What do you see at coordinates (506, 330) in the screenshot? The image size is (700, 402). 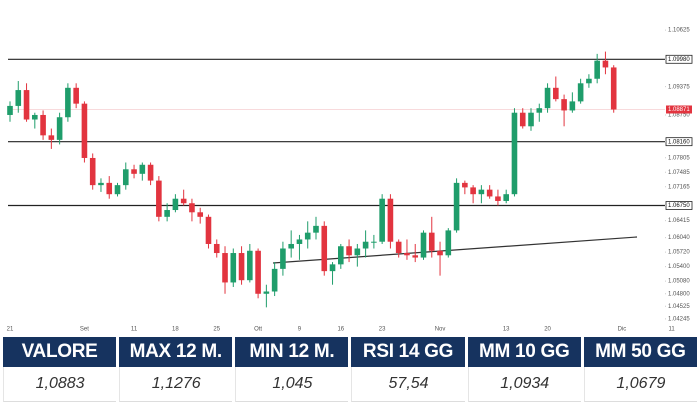 I see `x-tick-label: 13` at bounding box center [506, 330].